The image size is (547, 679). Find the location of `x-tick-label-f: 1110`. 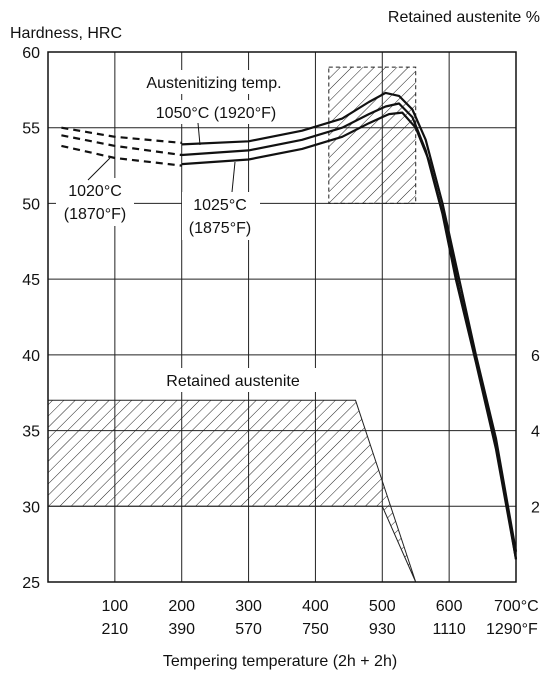

x-tick-label-f: 1110 is located at coordinates (449, 629).